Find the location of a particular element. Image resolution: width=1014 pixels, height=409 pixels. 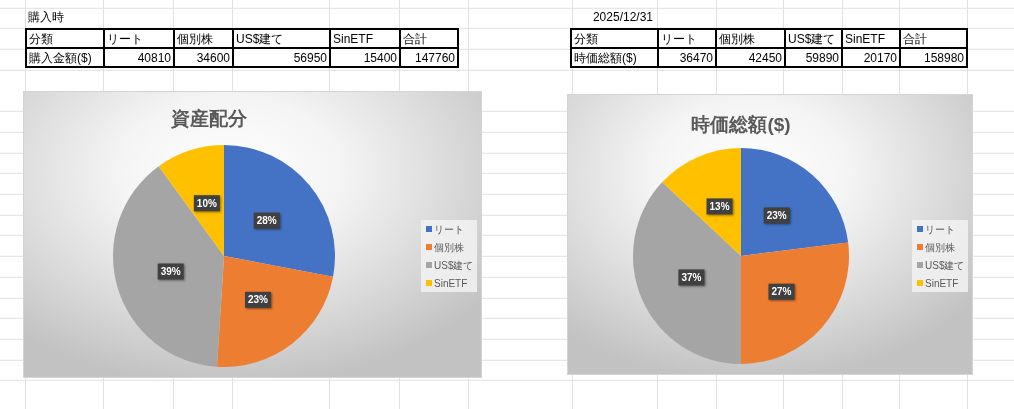

table-value: 15400 is located at coordinates (365, 57).